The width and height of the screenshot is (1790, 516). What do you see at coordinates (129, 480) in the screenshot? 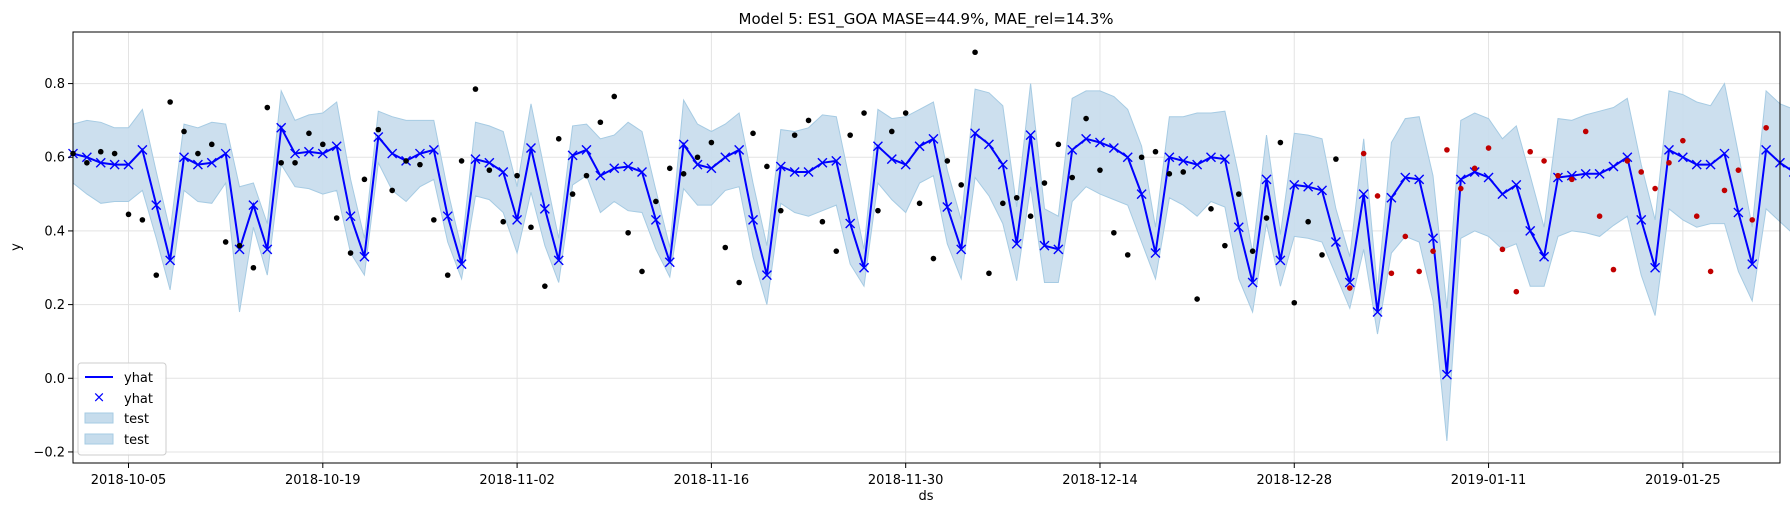
I see `x-tick-label: 2018-10-05` at bounding box center [129, 480].